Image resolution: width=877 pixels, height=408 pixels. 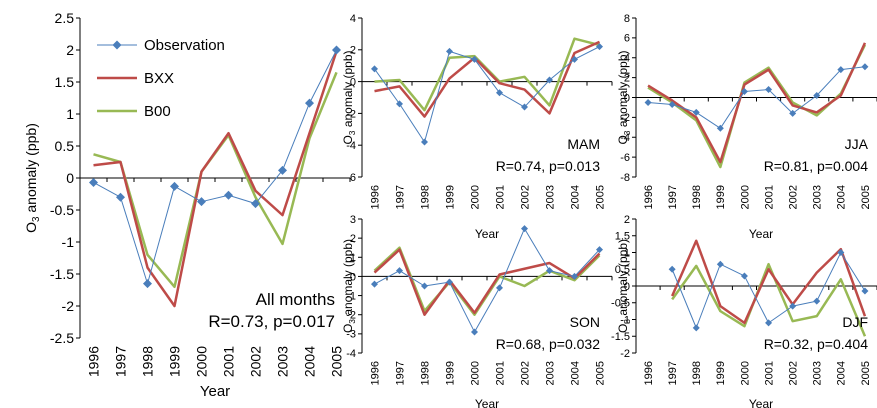 What do you see at coordinates (157, 111) in the screenshot?
I see `legend-label: B00` at bounding box center [157, 111].